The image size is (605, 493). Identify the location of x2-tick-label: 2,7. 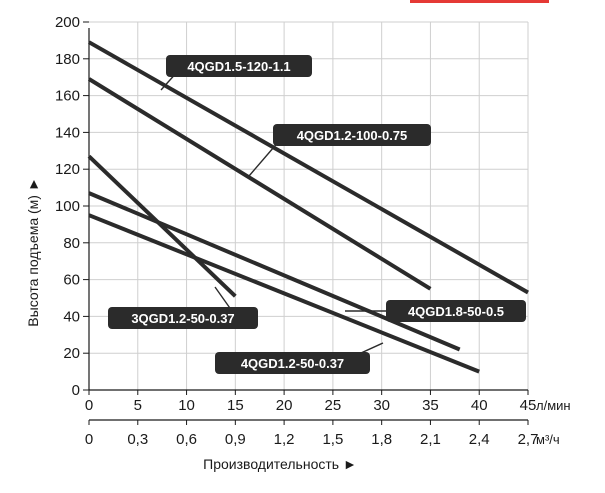
(528, 439).